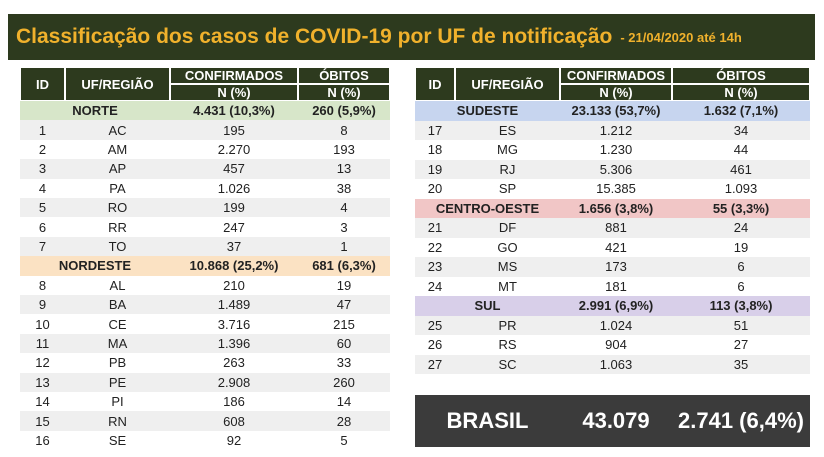  I want to click on region-label: SUDESTE, so click(487, 111).